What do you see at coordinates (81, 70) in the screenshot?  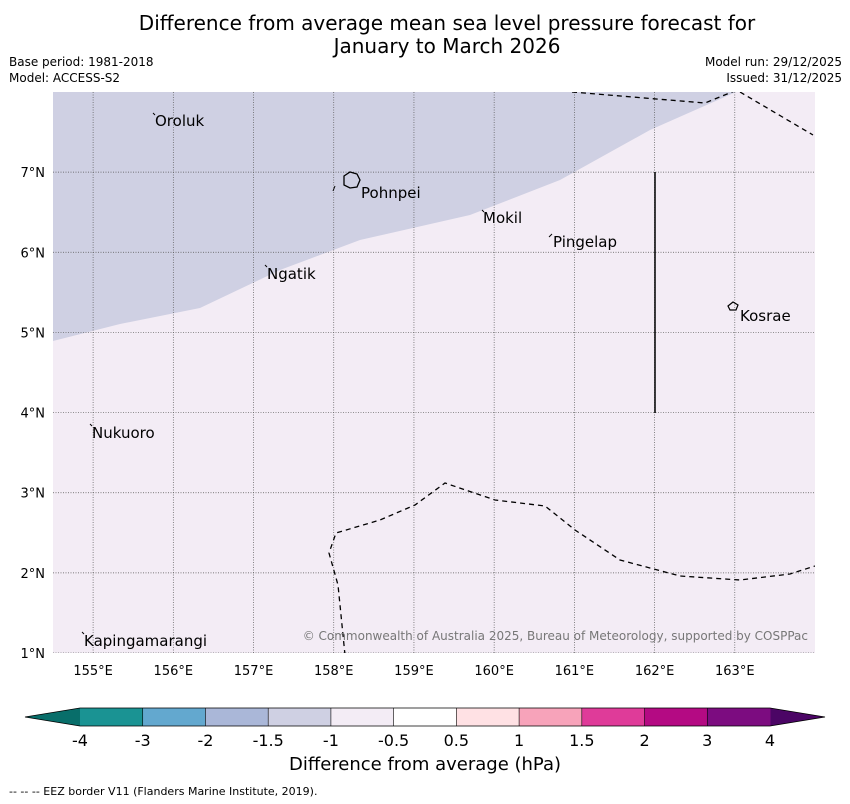 I see `meta-left: Base period: 1981-2018 Model: ACCESS-S2` at bounding box center [81, 70].